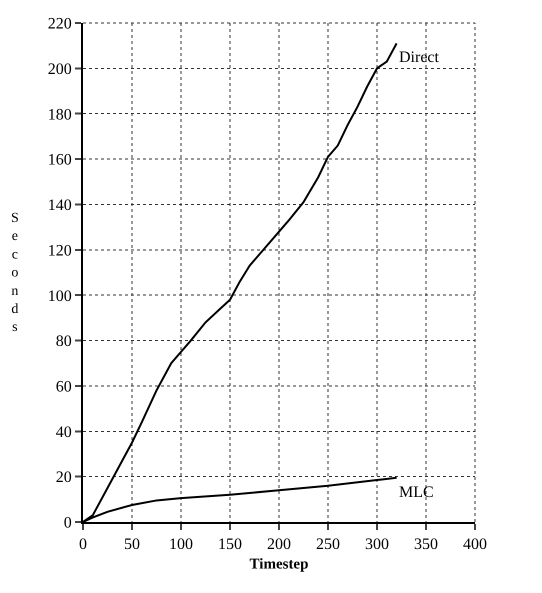 The image size is (542, 593). I want to click on x-tick-label: 300, so click(377, 545).